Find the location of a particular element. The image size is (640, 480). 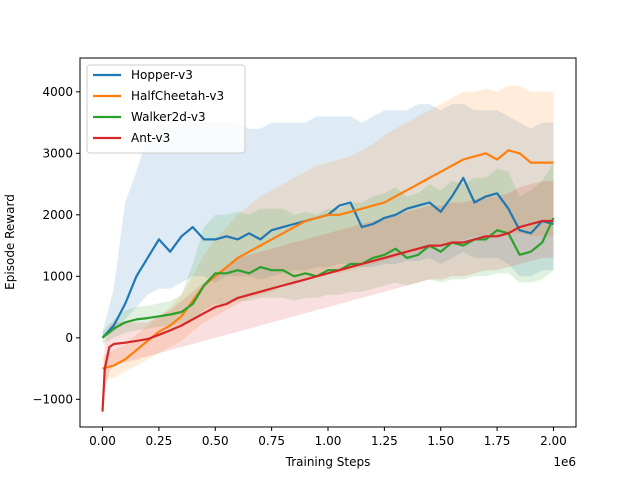

x-tick-label: 0.00 is located at coordinates (102, 441).